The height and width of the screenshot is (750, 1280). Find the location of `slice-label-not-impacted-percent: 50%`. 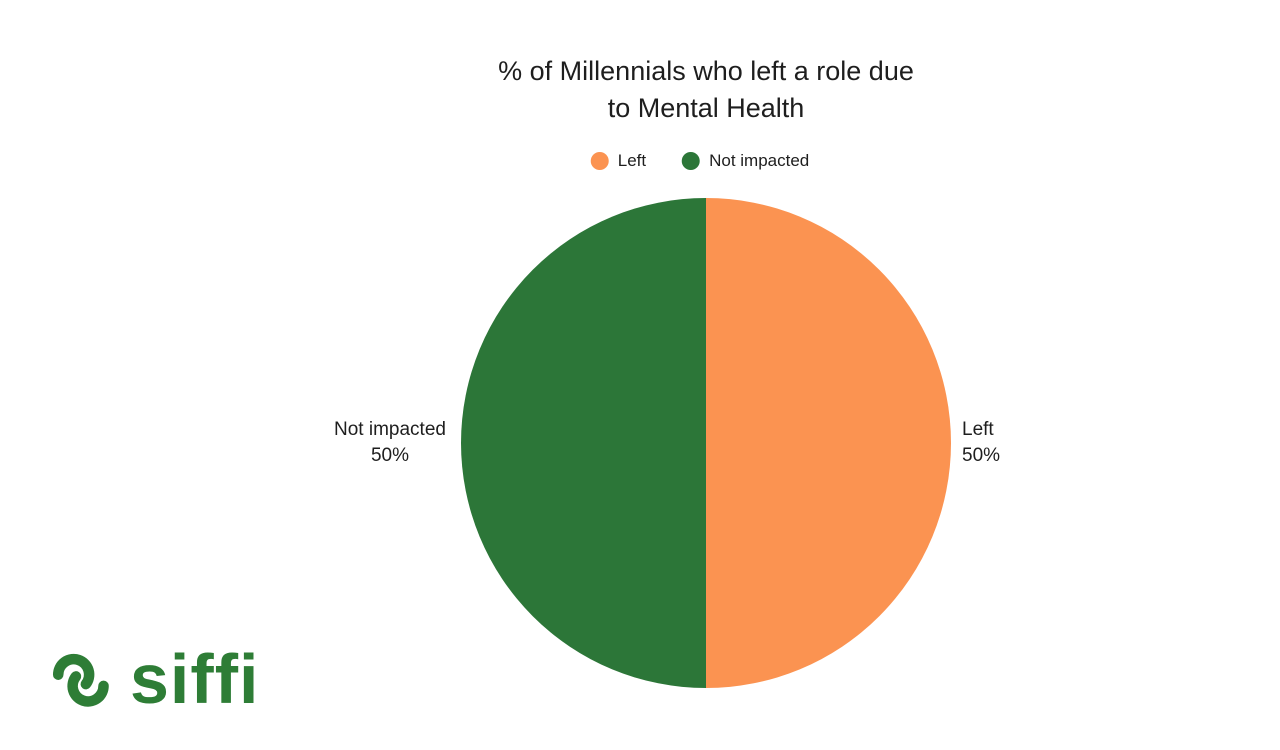

slice-label-not-impacted-percent: 50% is located at coordinates (390, 455).